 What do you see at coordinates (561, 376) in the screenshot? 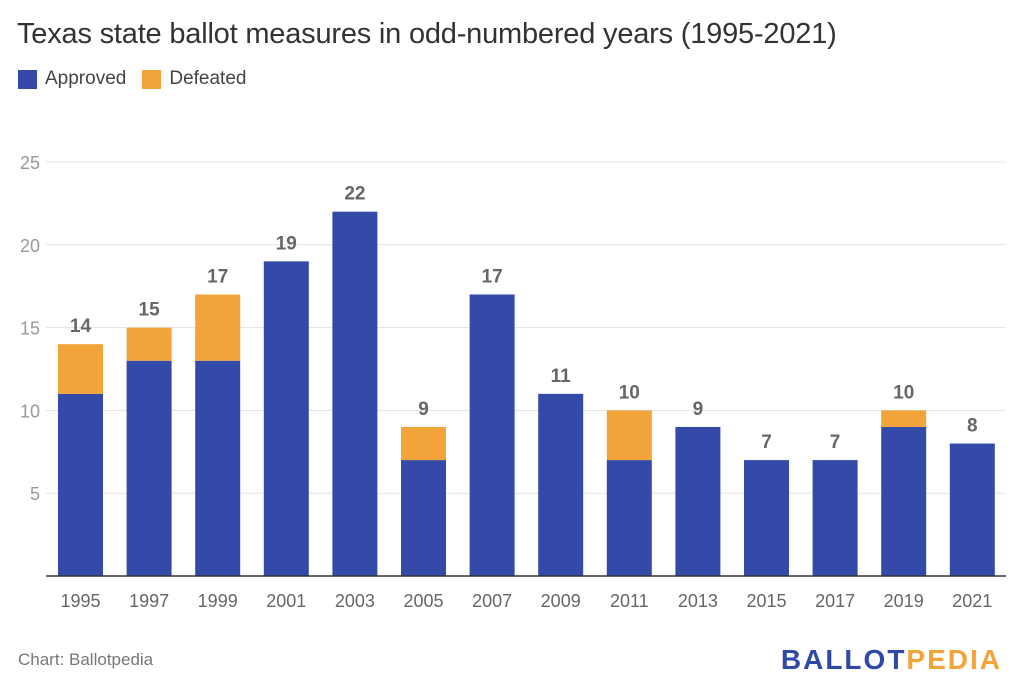
I see `total-label-2009: 11` at bounding box center [561, 376].